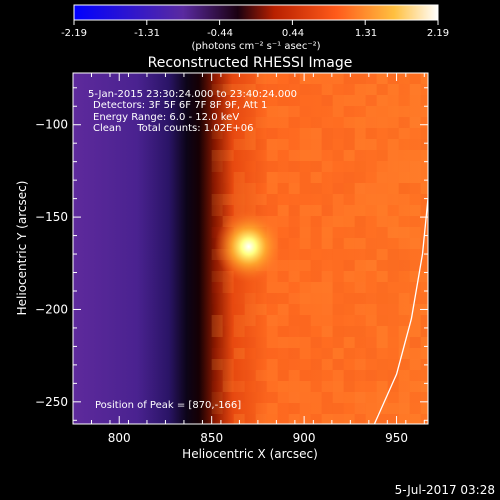 This screenshot has width=500, height=500. I want to click on y-tick-label: −200, so click(51, 309).